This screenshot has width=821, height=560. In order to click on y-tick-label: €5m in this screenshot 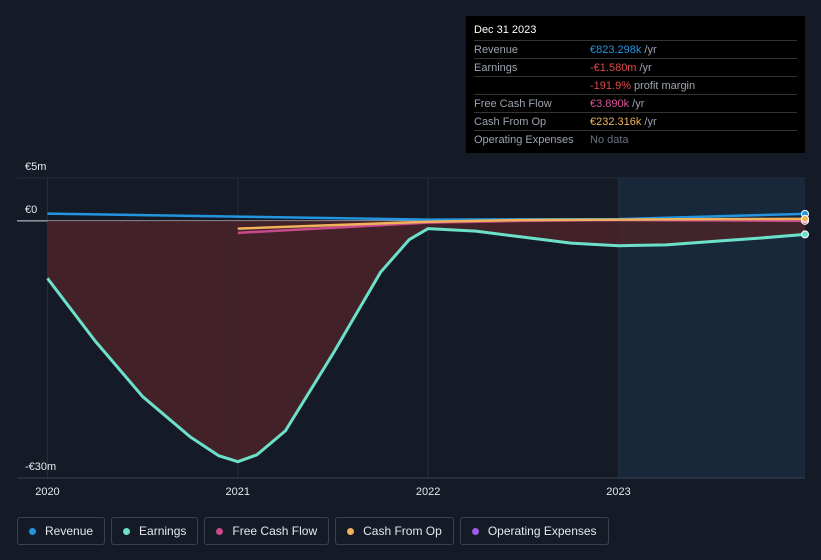, I will do `click(35, 167)`.